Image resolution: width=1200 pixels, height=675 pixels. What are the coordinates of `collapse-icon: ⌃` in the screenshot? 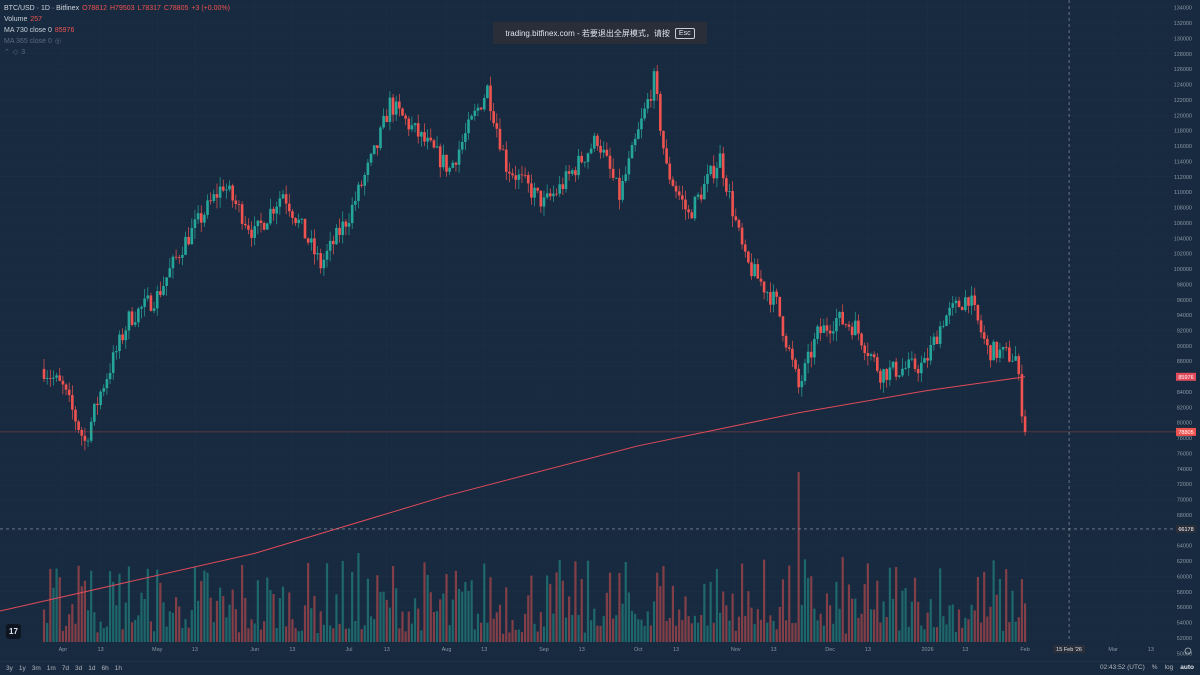 It's located at (7, 52).